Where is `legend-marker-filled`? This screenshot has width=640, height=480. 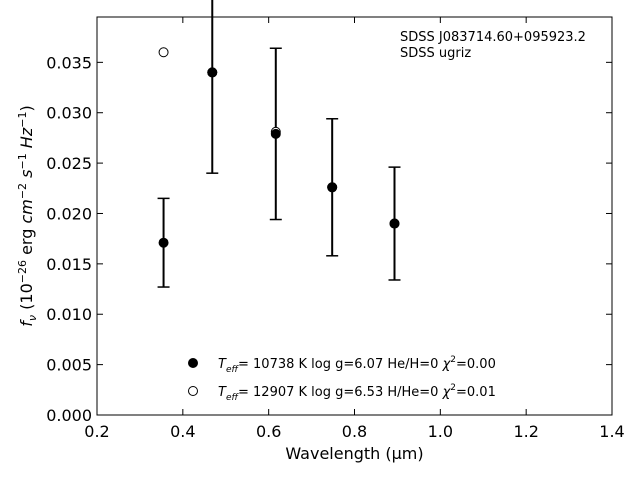 legend-marker-filled is located at coordinates (193, 363).